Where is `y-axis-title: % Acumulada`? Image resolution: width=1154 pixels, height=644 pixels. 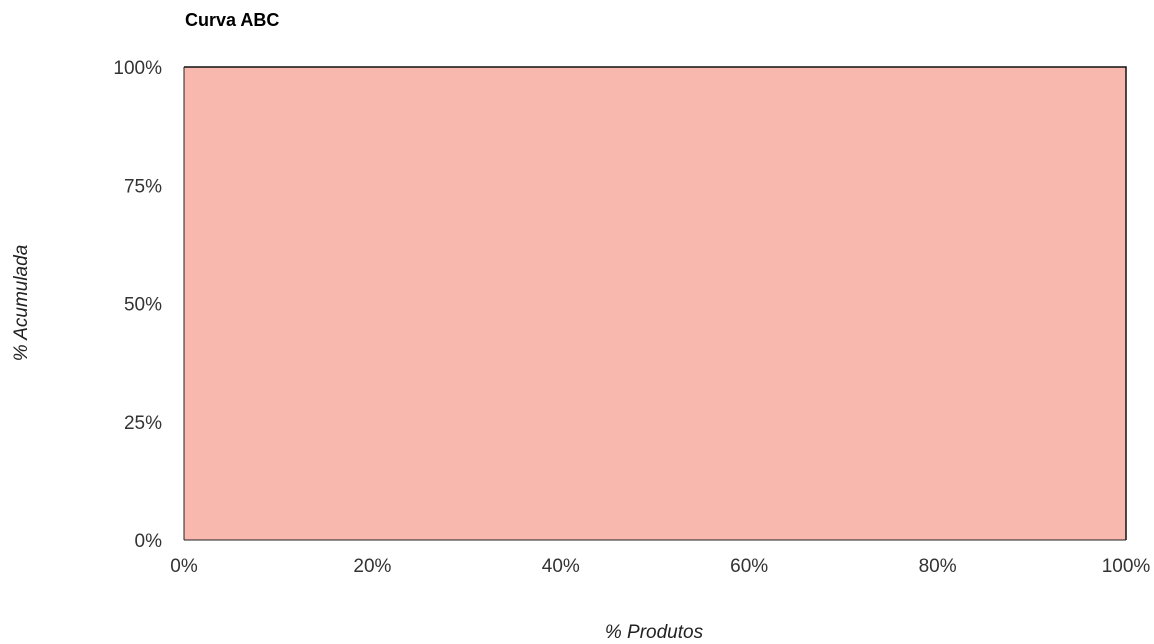 y-axis-title: % Acumulada is located at coordinates (21, 303).